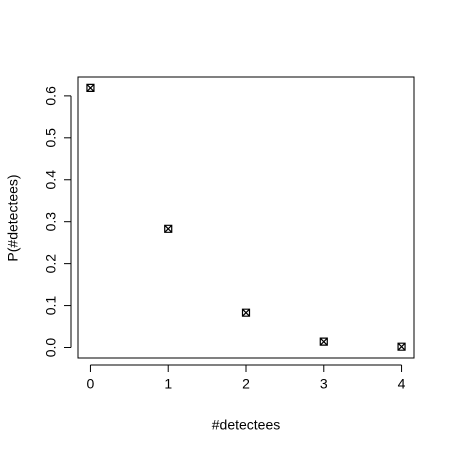 The height and width of the screenshot is (455, 454). I want to click on y-tick-label: 0.6, so click(51, 96).